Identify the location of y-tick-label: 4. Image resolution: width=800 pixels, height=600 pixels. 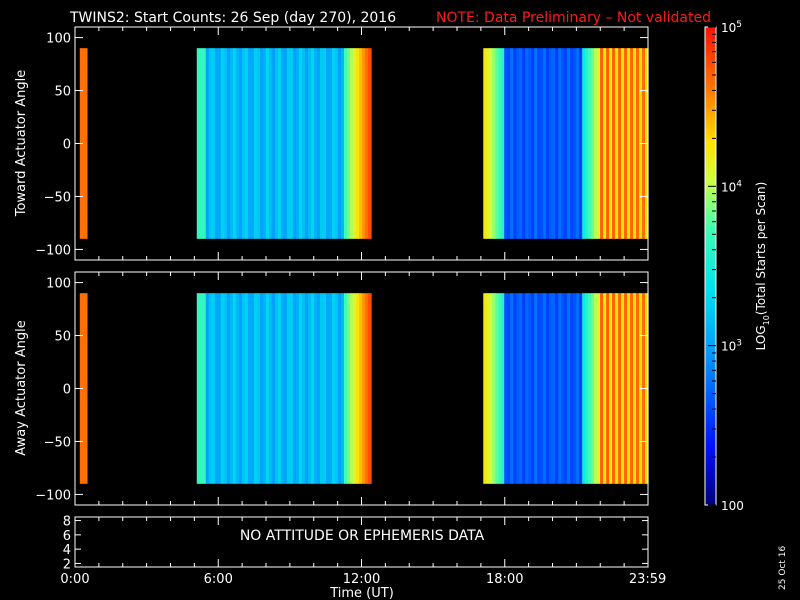
(67, 550).